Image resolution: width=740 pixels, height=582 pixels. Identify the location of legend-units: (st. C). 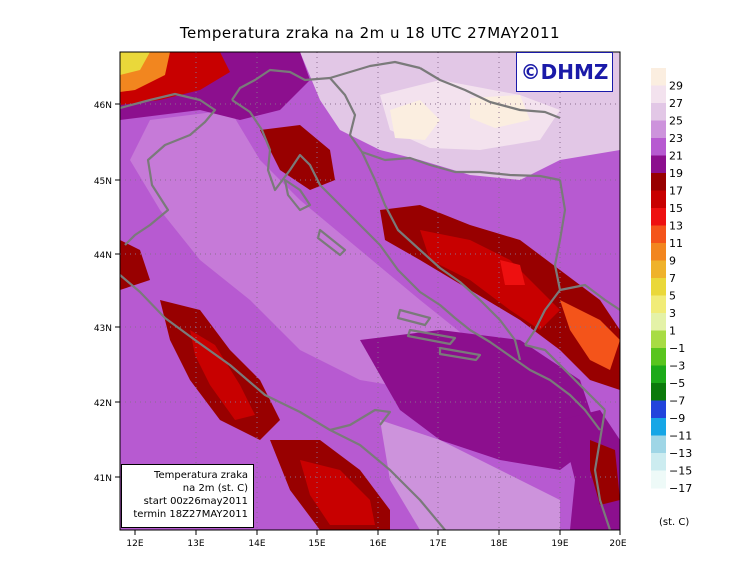
(674, 522).